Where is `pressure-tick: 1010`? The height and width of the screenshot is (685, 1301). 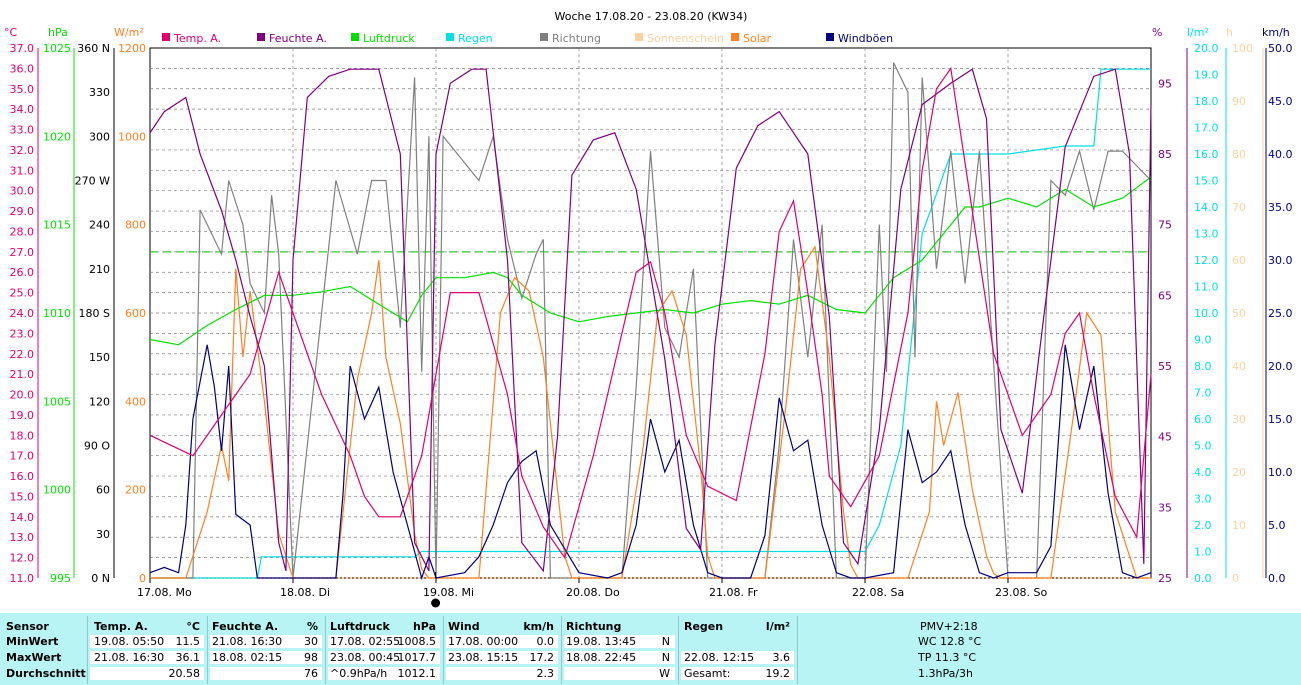 pressure-tick: 1010 is located at coordinates (57, 313).